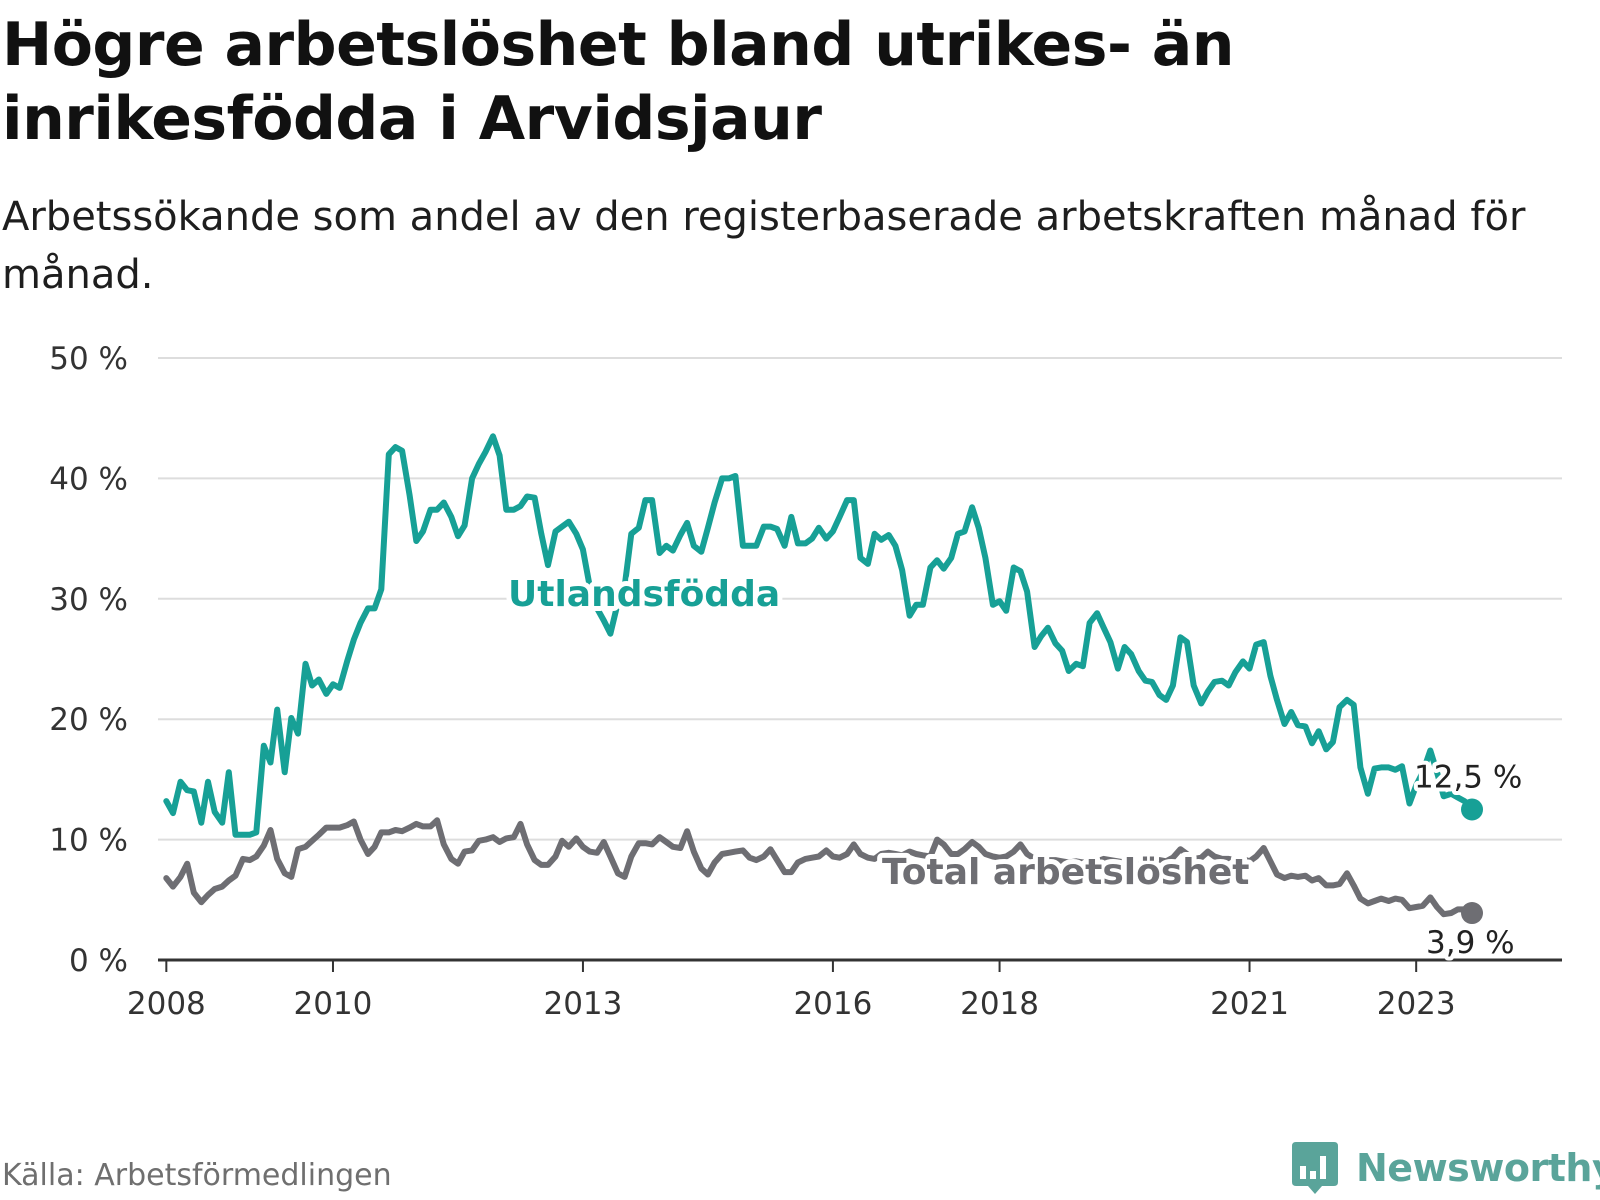 This screenshot has width=1600, height=1200. What do you see at coordinates (644, 594) in the screenshot?
I see `series-label-utlandsfodda: Utlandsfödda` at bounding box center [644, 594].